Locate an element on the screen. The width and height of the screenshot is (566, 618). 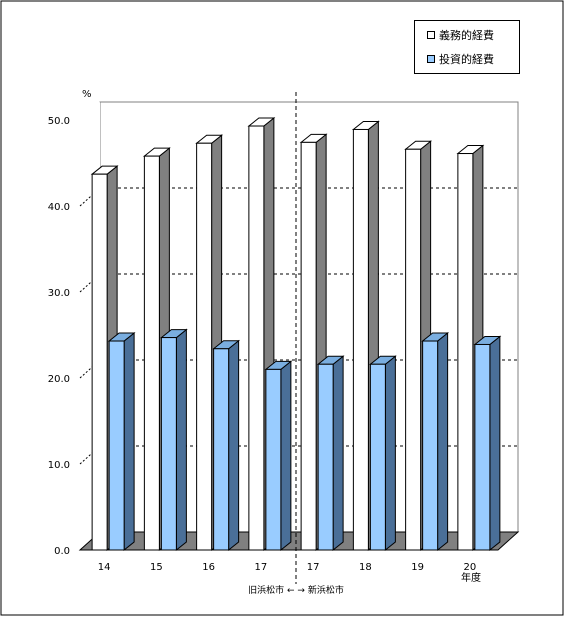
x-tick-label: 19 is located at coordinates (417, 567).